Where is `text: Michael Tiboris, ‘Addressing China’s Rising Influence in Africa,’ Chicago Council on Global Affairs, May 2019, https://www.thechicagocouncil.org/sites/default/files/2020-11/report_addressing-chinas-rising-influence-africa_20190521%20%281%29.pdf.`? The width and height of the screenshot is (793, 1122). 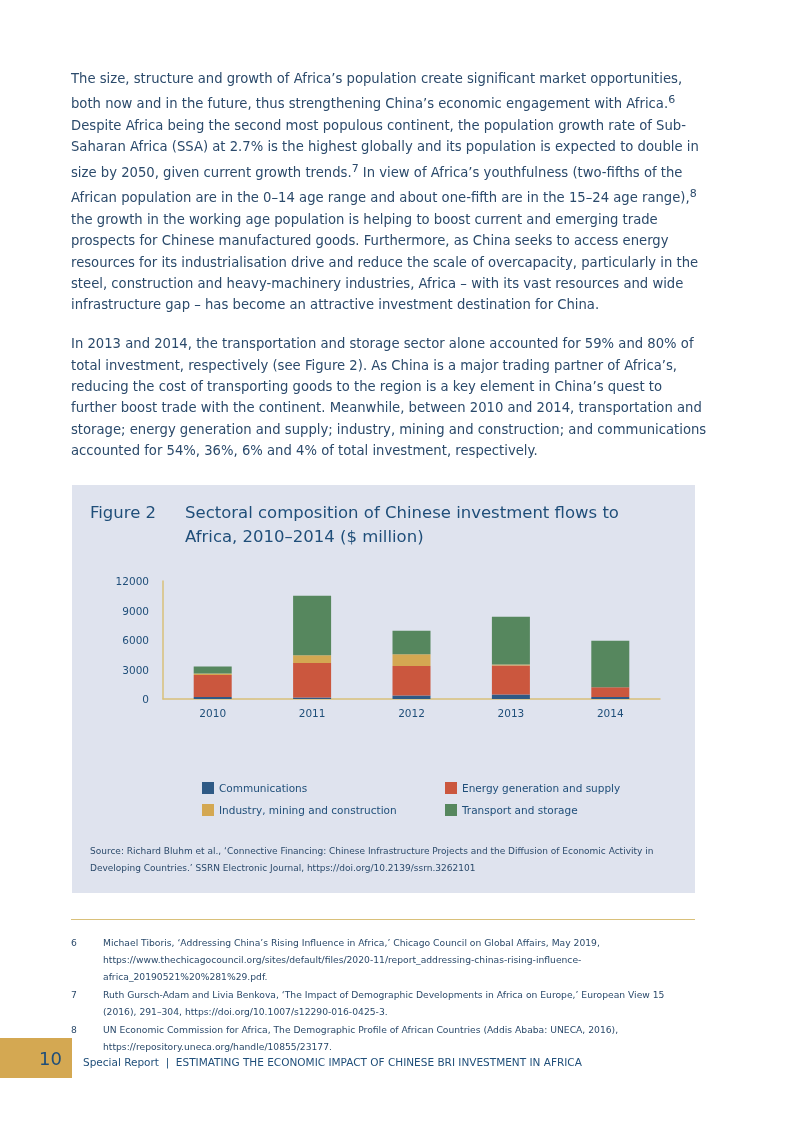
text: Michael Tiboris, ‘Addressing China’s Rising Influence in Africa,’ Chicago Council on Global Affairs, May 2019, https://www.thechicagocouncil.org/sites/default/files/2020-11/report_addressing-chinas-rising-influence-africa_20190521%20%281%29.pdf. is located at coordinates (352, 960).